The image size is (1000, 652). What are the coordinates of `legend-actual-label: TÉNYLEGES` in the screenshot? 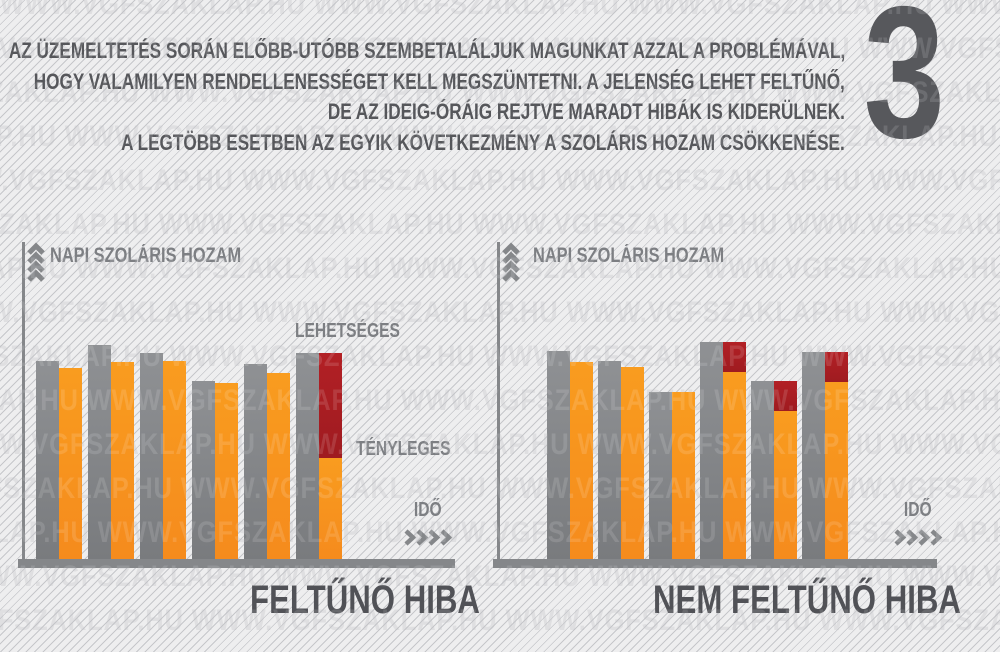 It's located at (403, 449).